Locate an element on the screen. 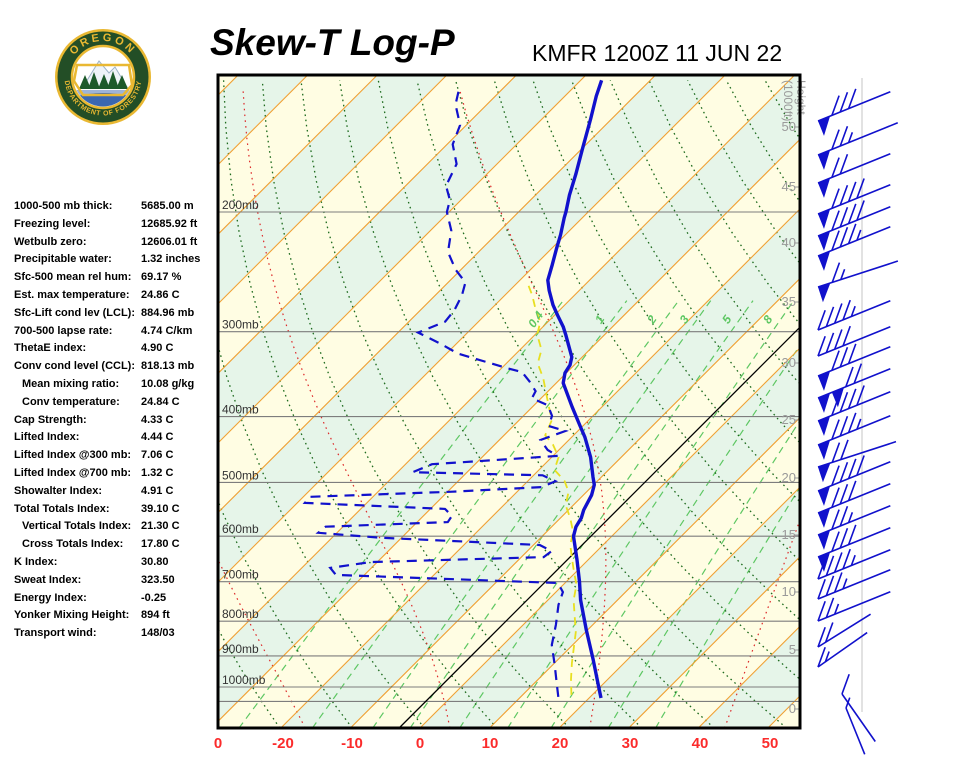 This screenshot has height=768, width=960. pressure-label: 500mb is located at coordinates (240, 475).